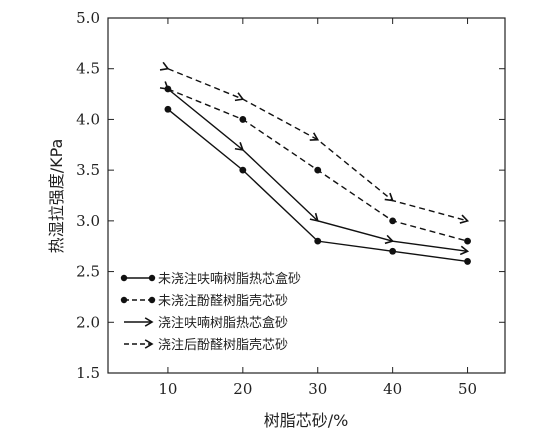  Describe the element at coordinates (88, 221) in the screenshot. I see `y-tick-label: 3.0` at that location.